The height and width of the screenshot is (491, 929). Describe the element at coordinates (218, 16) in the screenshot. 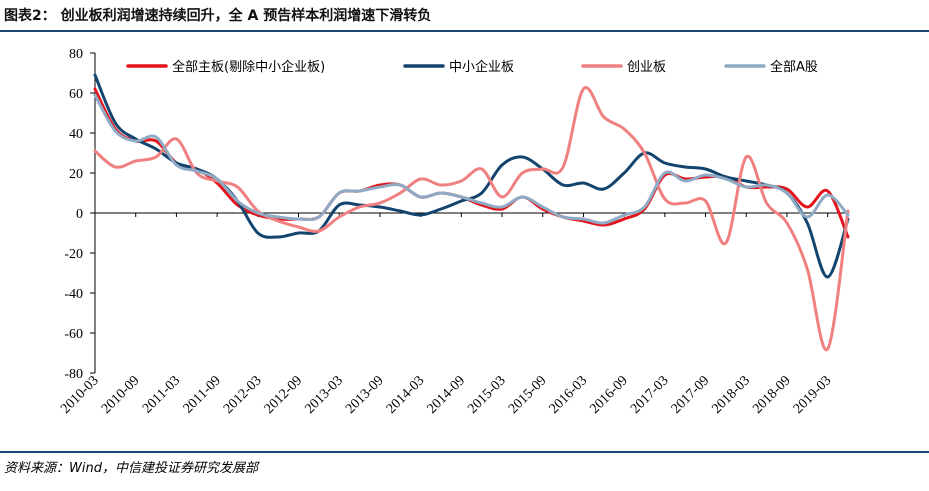

I see `chart-title: 图表2： 创业板利润增速持续回升，全 A 预告样本利润增速下滑转负` at that location.